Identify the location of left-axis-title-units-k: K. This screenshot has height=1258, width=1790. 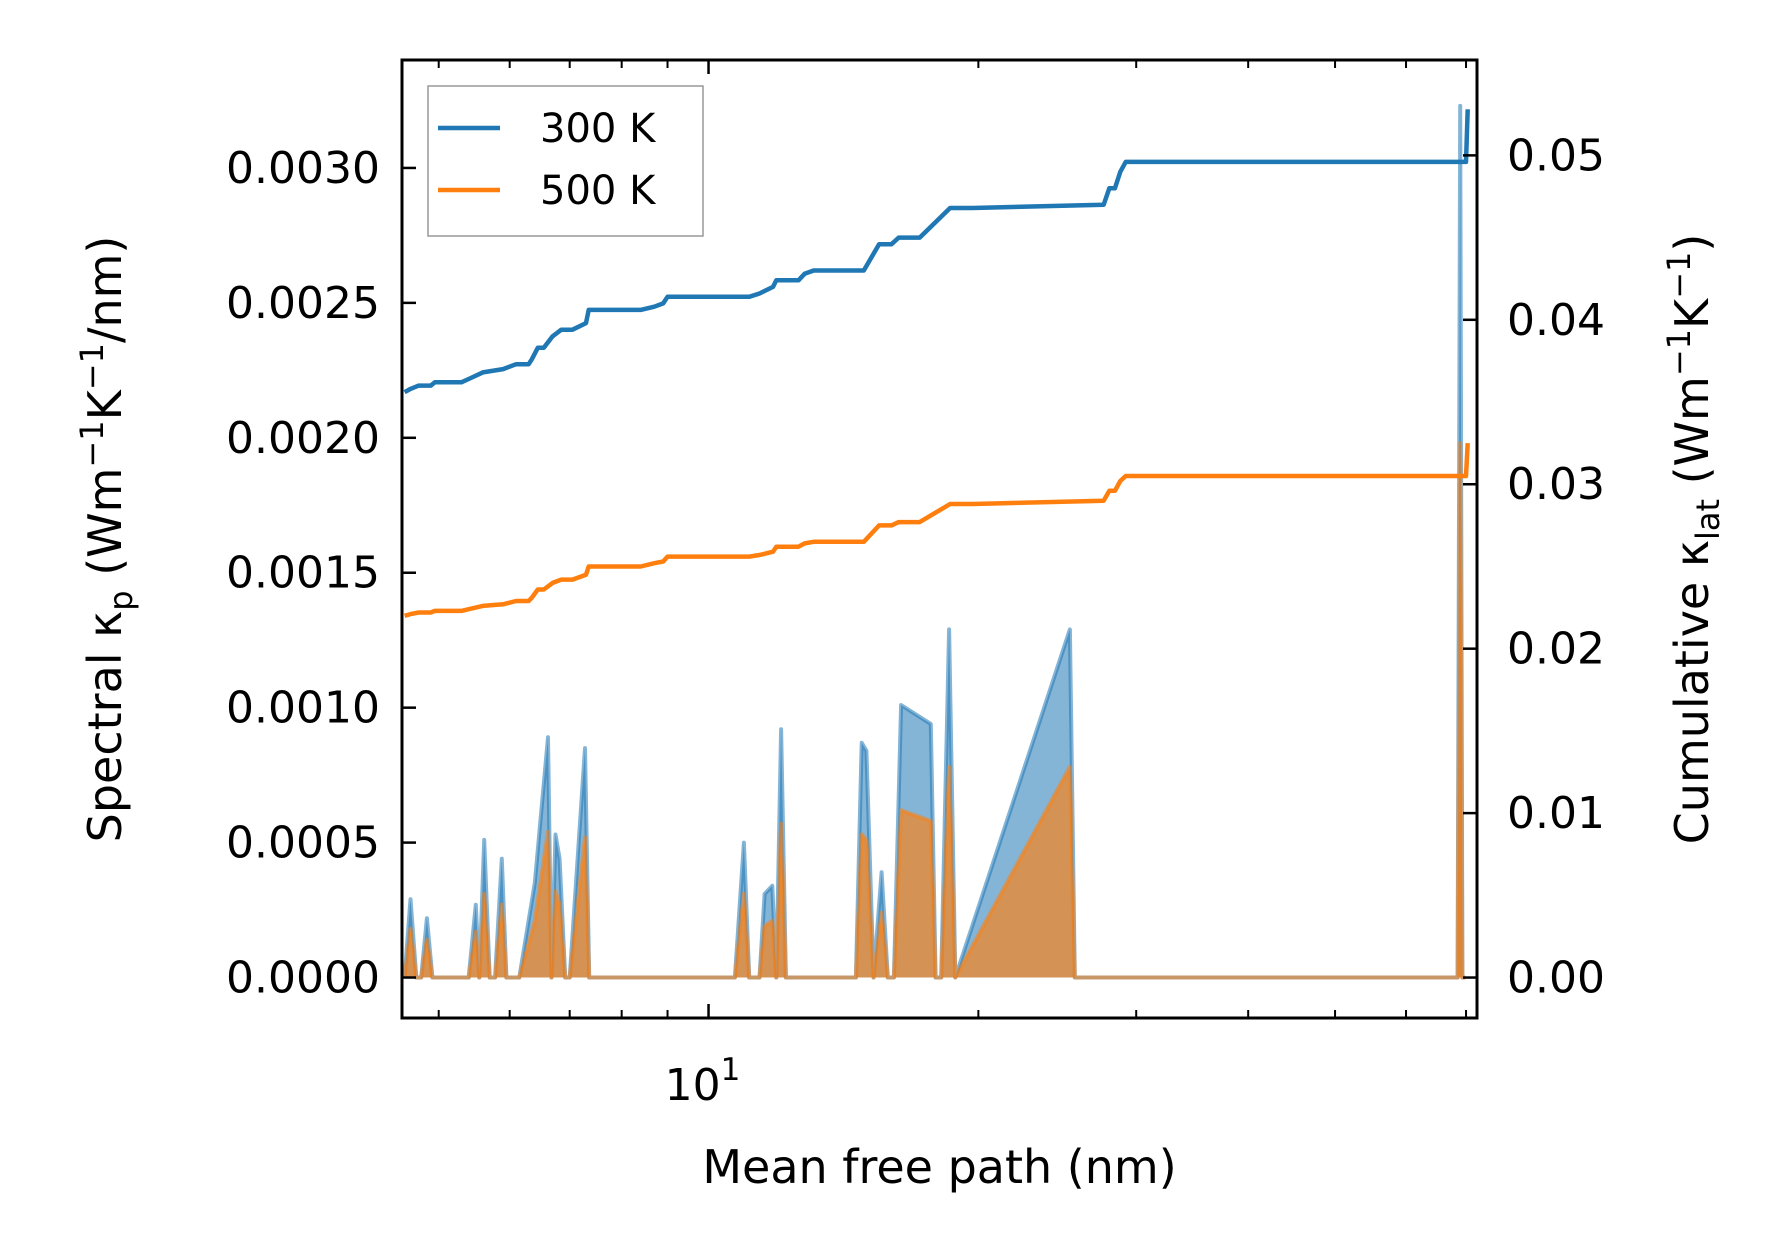
(105, 404).